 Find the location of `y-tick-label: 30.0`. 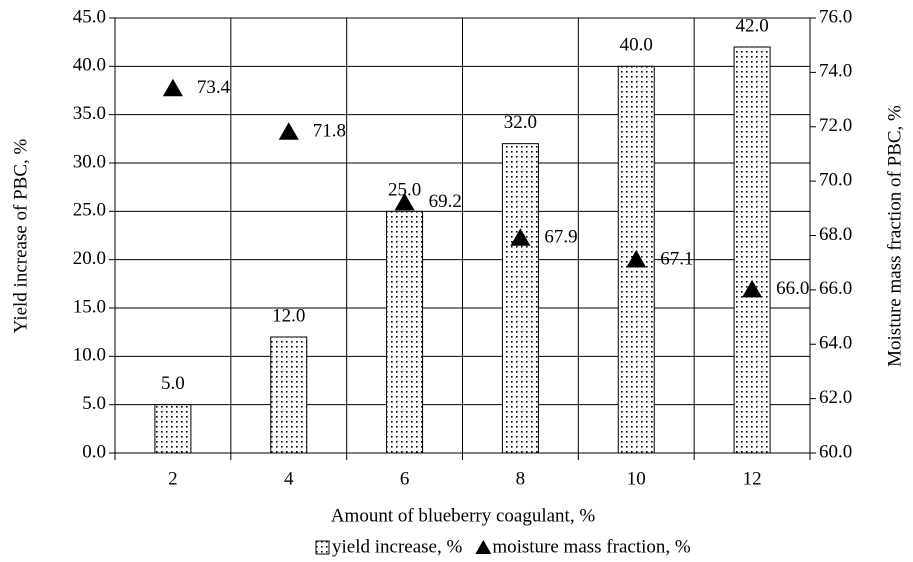

y-tick-label: 30.0 is located at coordinates (89, 161).